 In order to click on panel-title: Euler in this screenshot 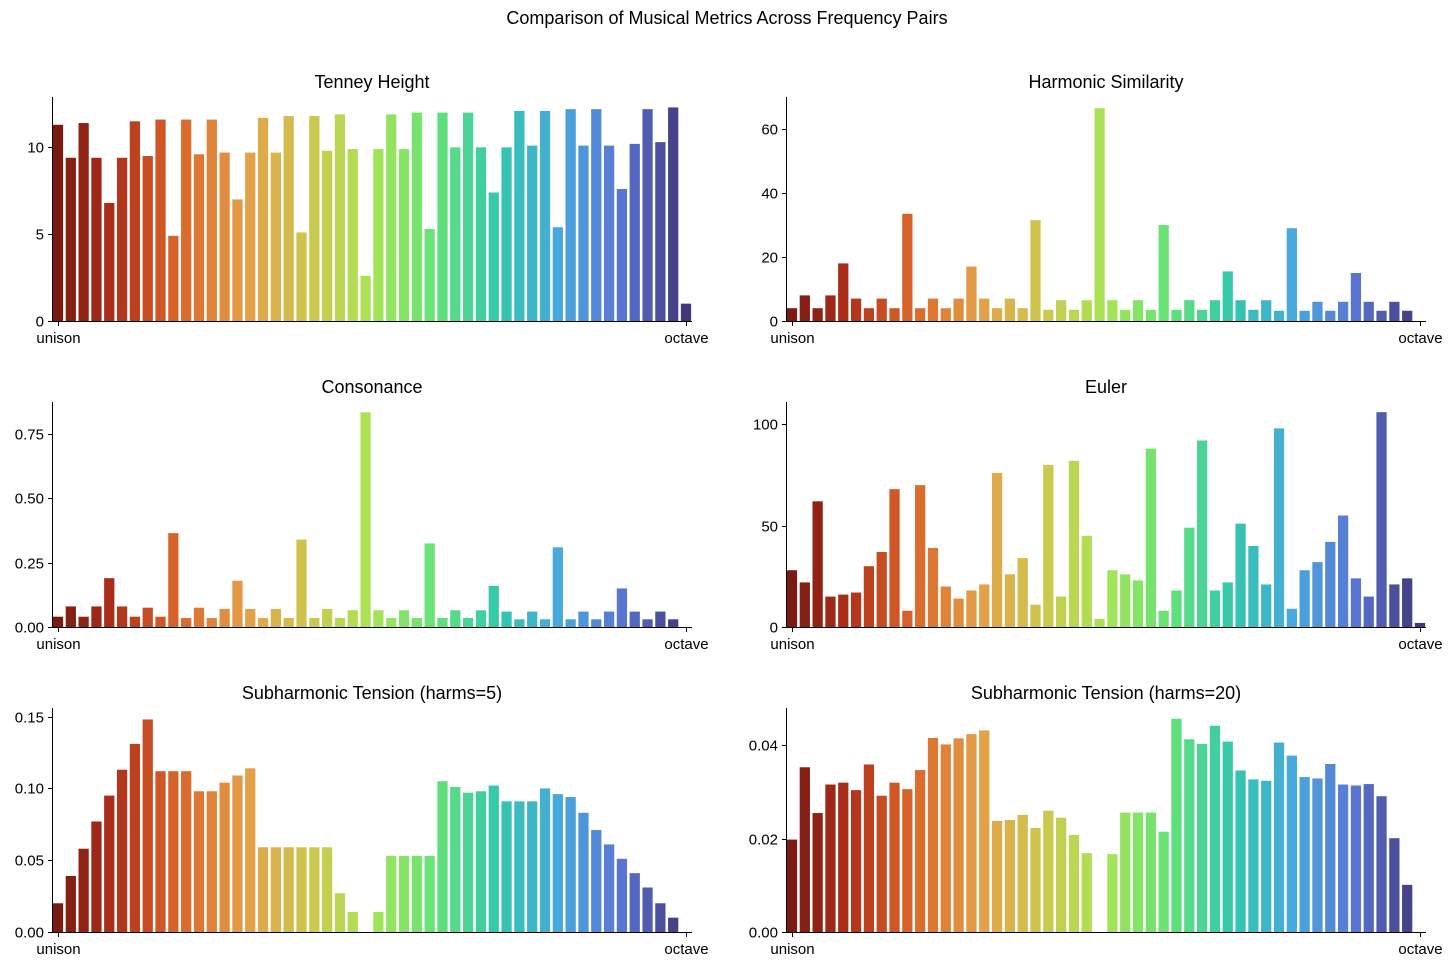, I will do `click(1106, 387)`.